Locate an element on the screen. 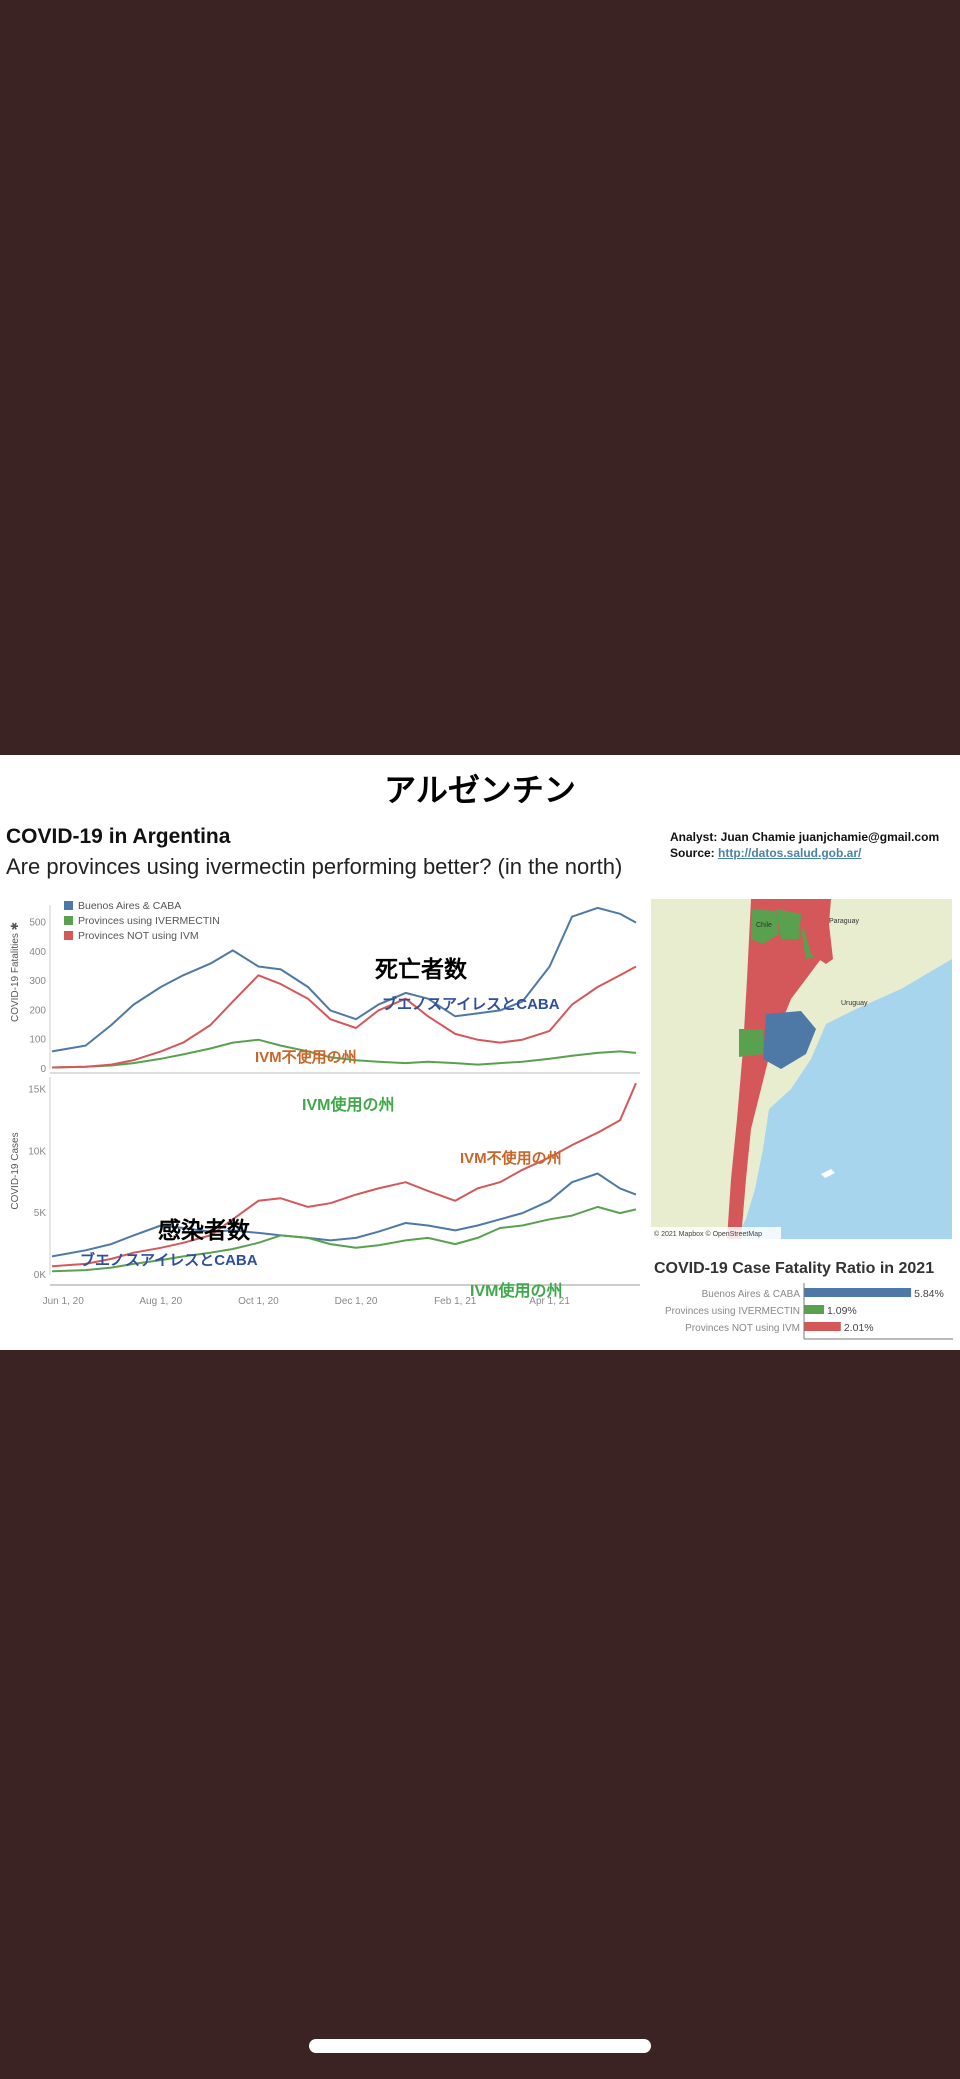 The width and height of the screenshot is (960, 2079). source-line: Source: http://datos.salud.gob.ar/ is located at coordinates (804, 853).